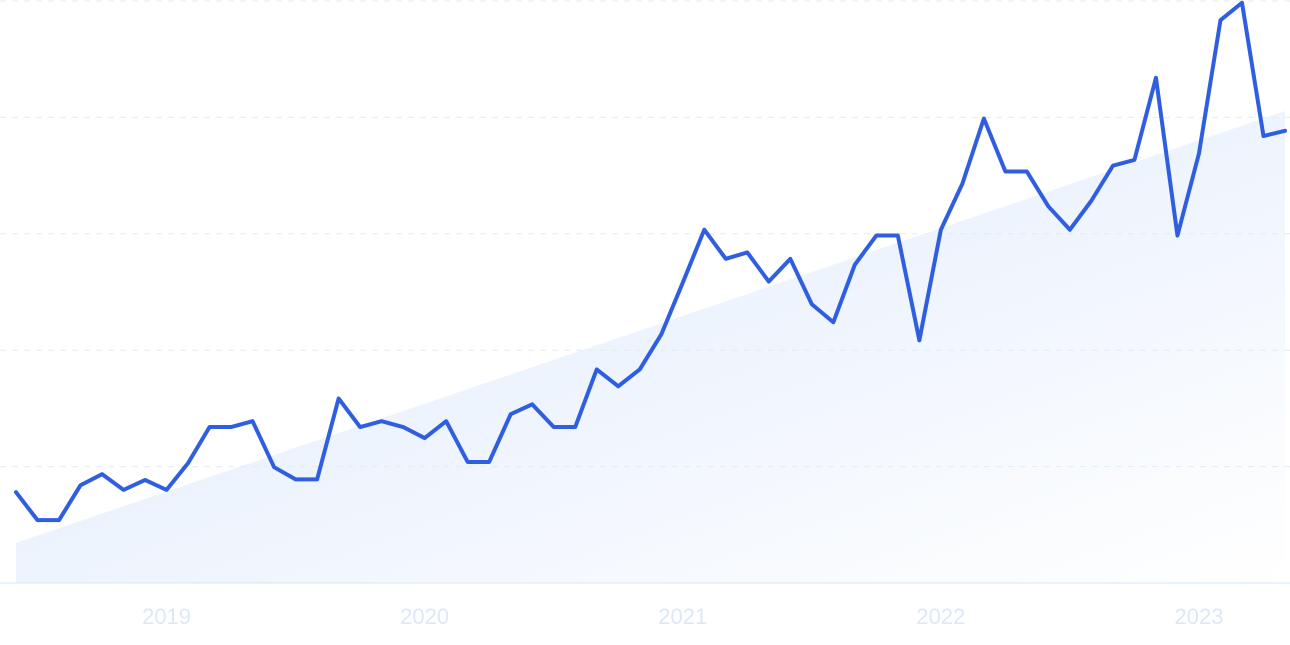 This screenshot has height=645, width=1290. What do you see at coordinates (424, 616) in the screenshot?
I see `x-tick-label: 2020` at bounding box center [424, 616].